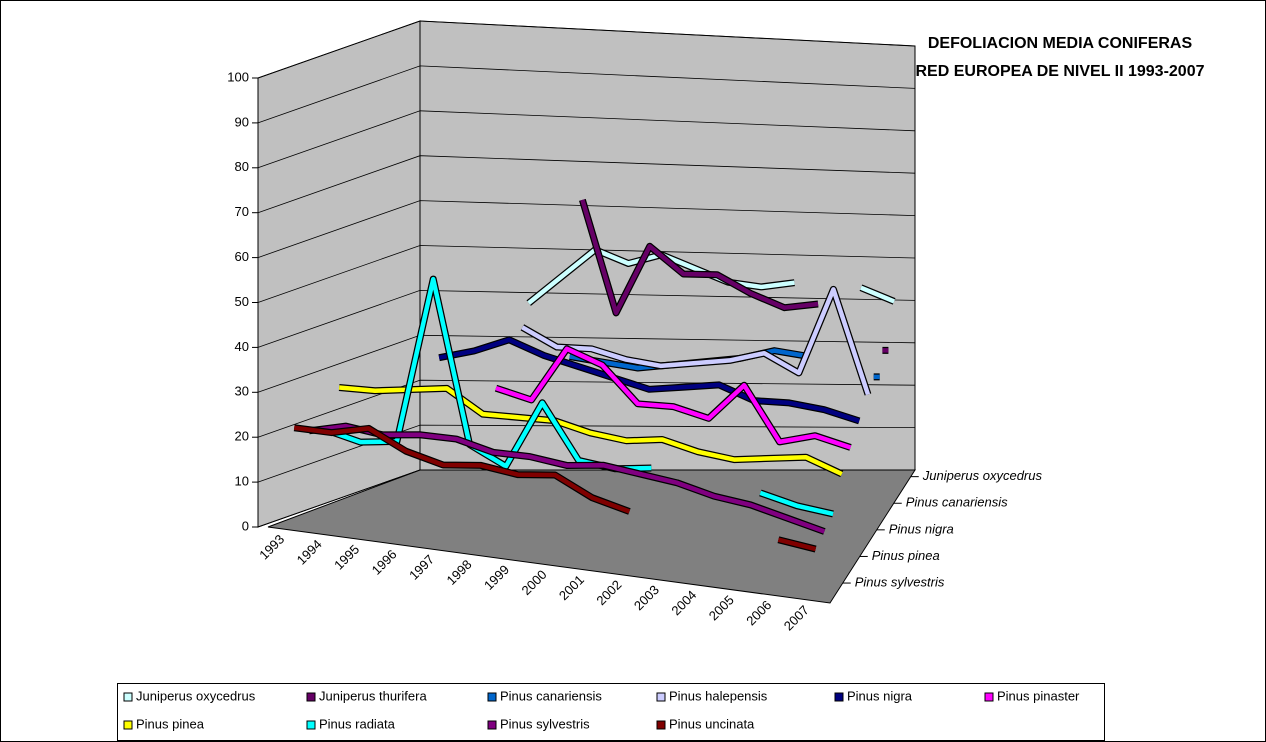  Describe the element at coordinates (1060, 43) in the screenshot. I see `chart-title: DEFOLIACION MEDIA CONIFERAS` at that location.